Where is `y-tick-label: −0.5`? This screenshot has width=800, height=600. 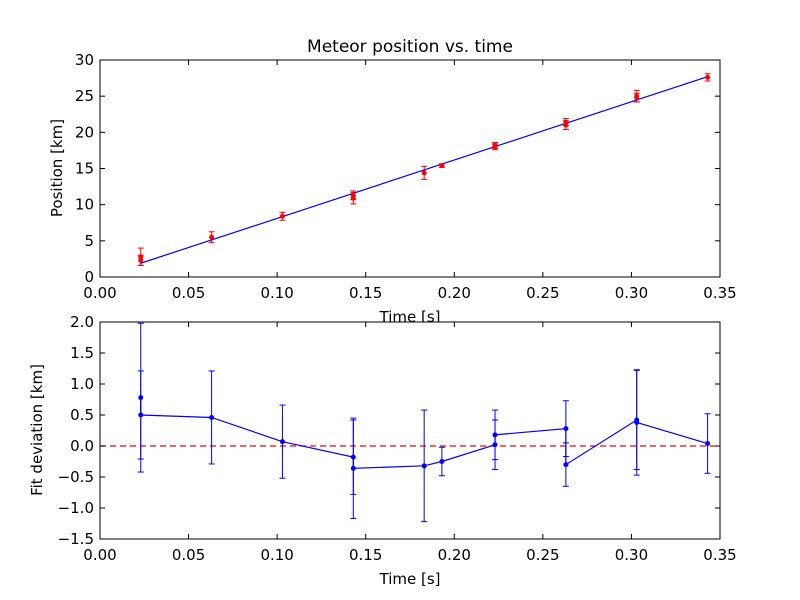
y-tick-label: −0.5 is located at coordinates (76, 477).